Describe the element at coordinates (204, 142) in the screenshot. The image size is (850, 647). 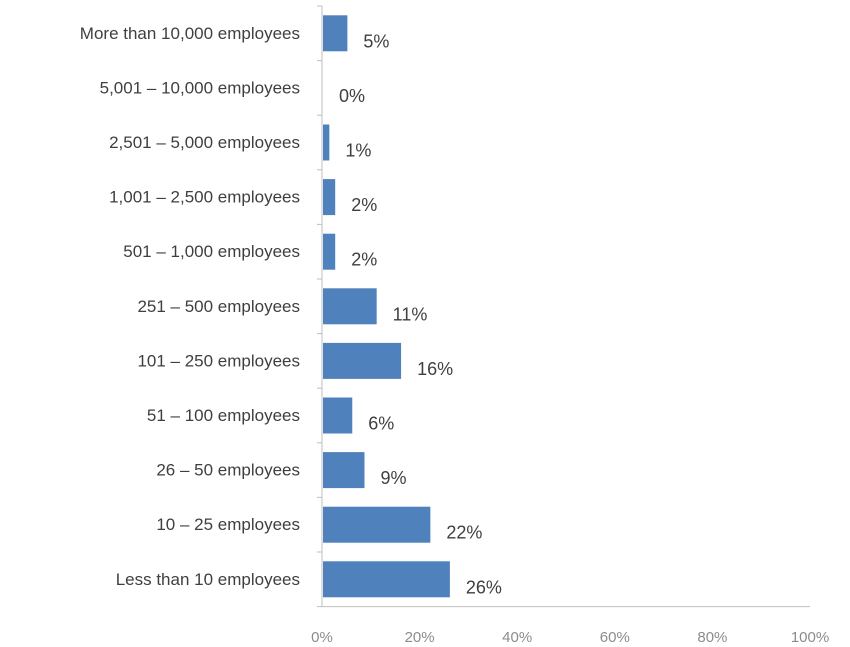
I see `category-label: 2,501 – 5,000 employees` at that location.